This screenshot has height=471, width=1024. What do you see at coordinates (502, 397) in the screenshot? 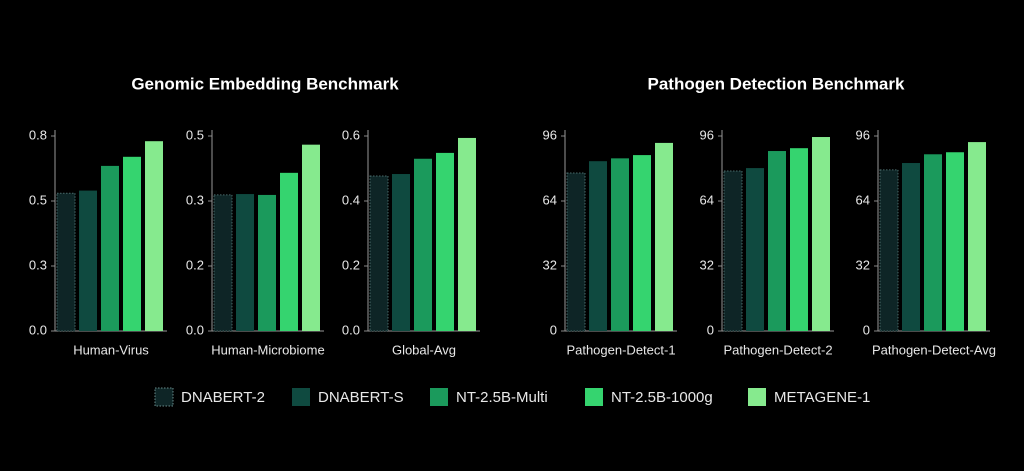
I see `legend-label: NT-2.5B-Multi` at bounding box center [502, 397].